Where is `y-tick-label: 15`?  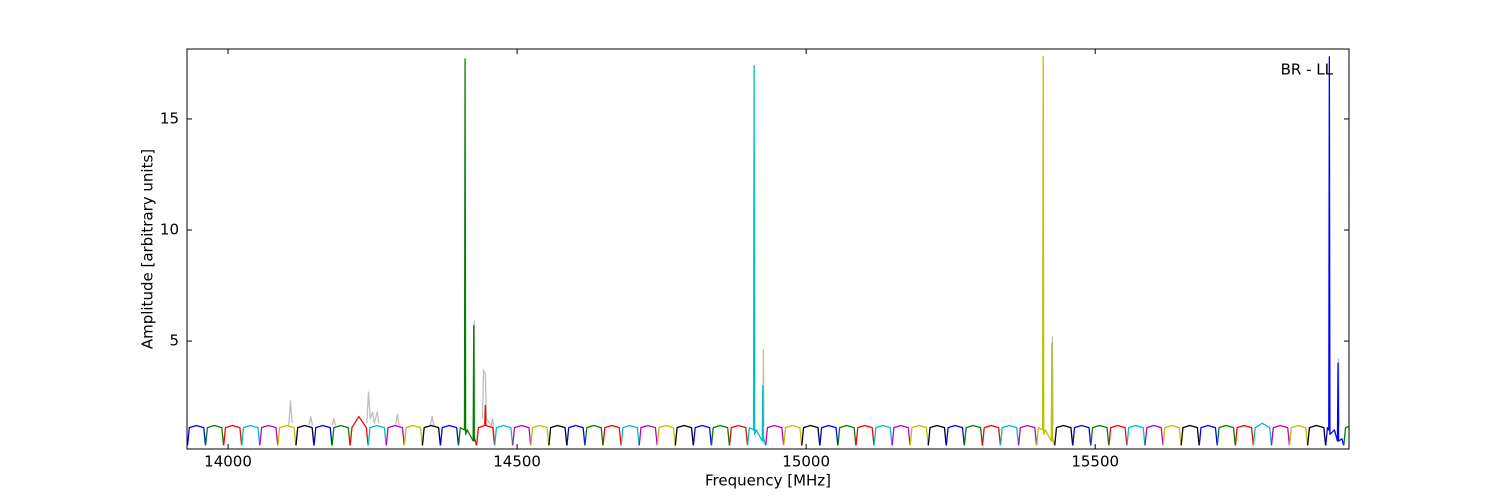
y-tick-label: 15 is located at coordinates (169, 118).